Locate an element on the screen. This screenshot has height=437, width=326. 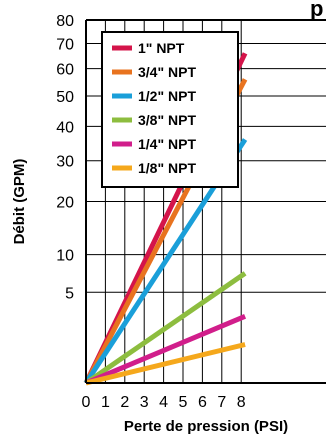
y-tick-label: 70 is located at coordinates (65, 44).